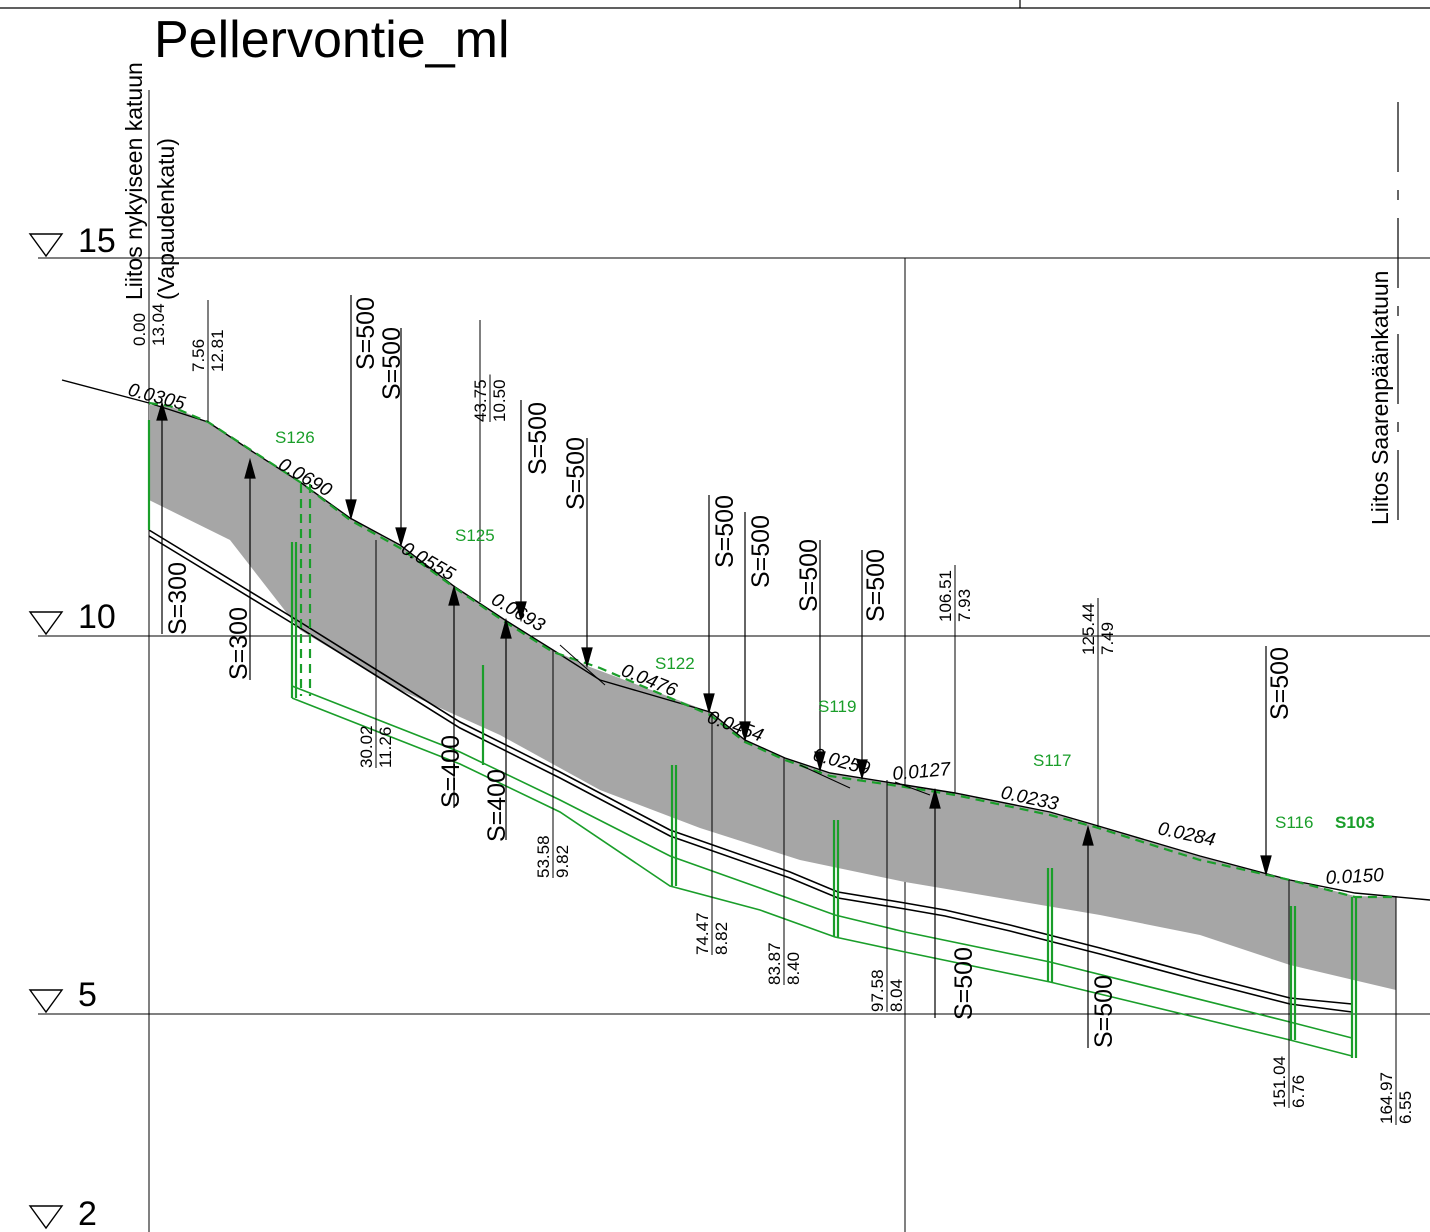  Describe the element at coordinates (1386, 1098) in the screenshot. I see `station-value: 164.97` at that location.